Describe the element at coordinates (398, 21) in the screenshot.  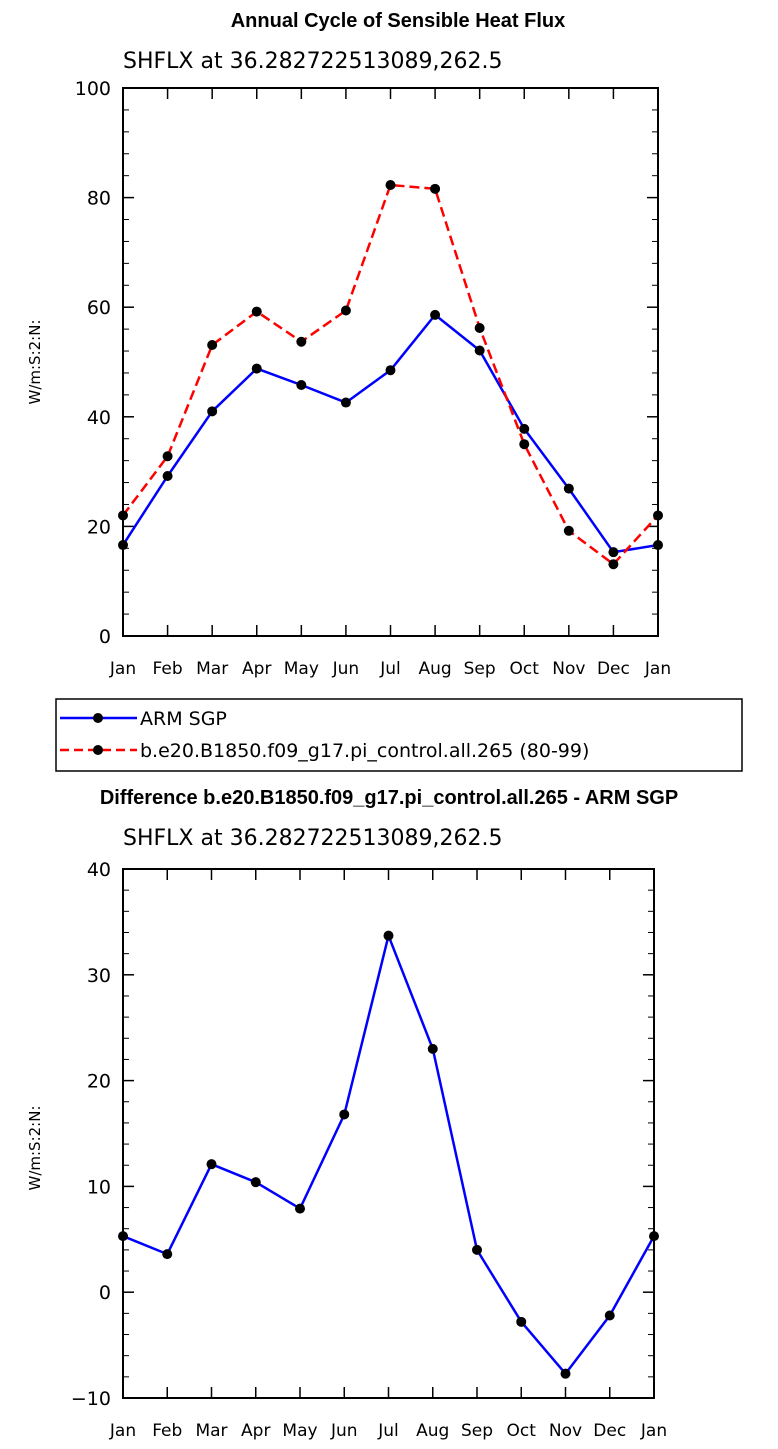
I see `chart-1-title: Annual Cycle of Sensible Heat Flux` at that location.